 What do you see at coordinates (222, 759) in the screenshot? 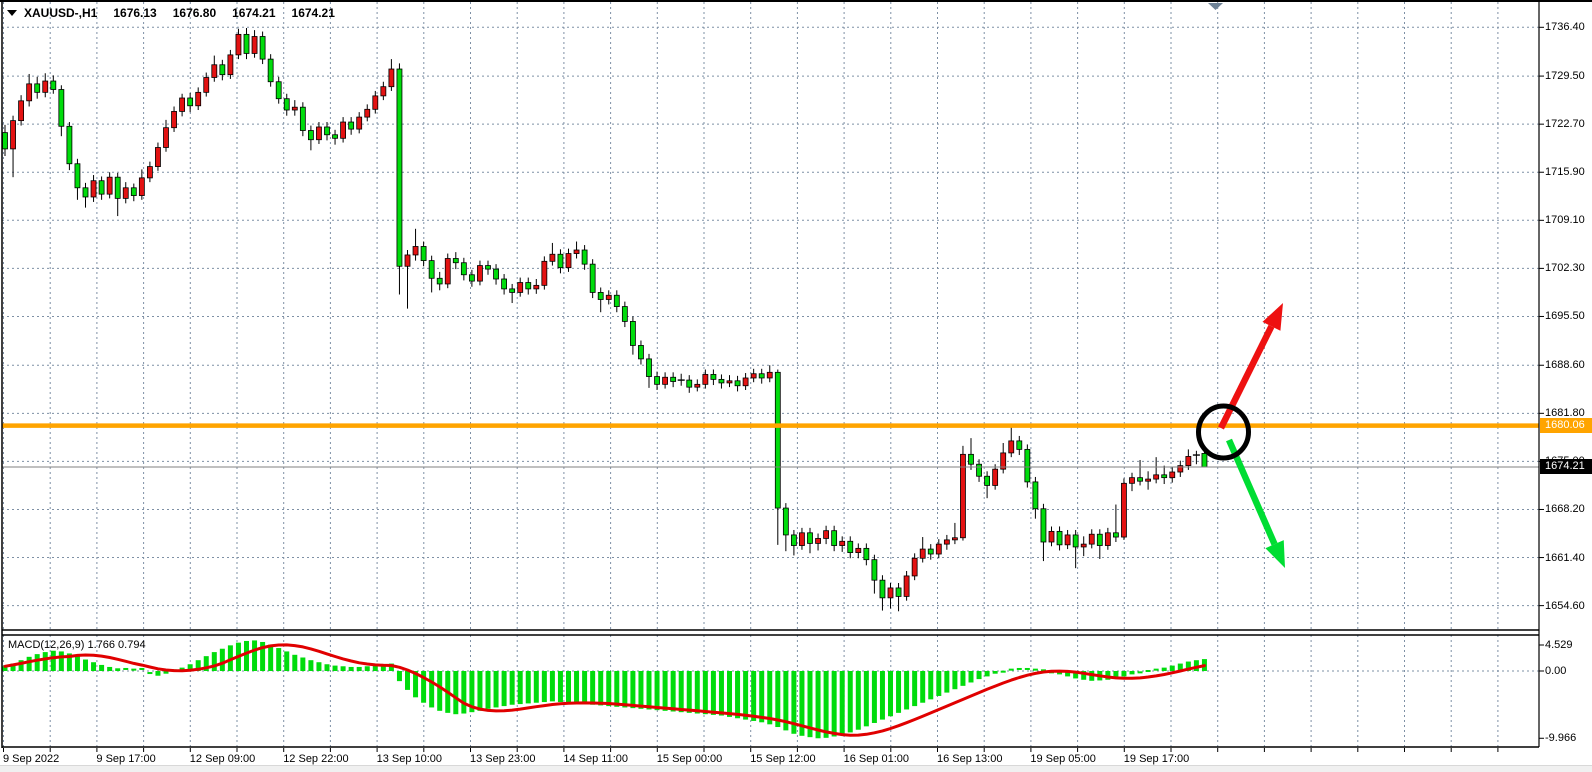
I see `time-tick-label: 12 Sep 09:00` at bounding box center [222, 759].